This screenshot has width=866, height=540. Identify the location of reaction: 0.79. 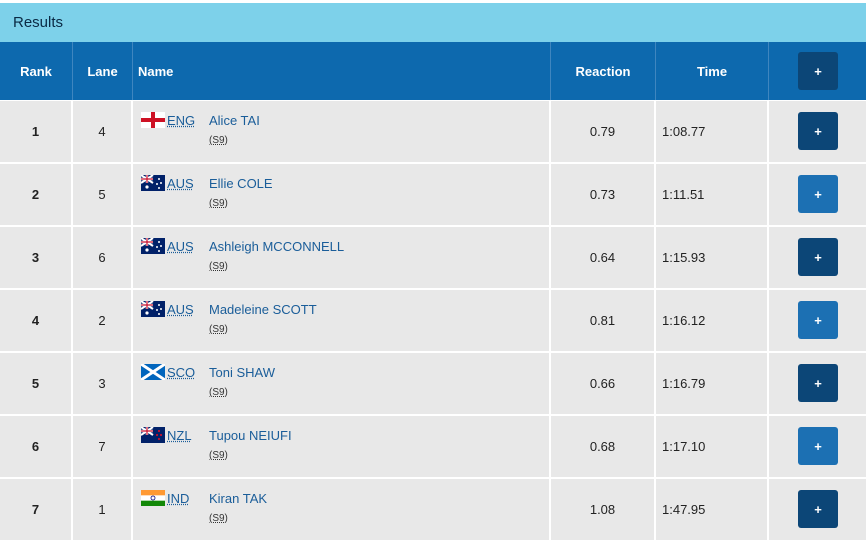
(603, 131).